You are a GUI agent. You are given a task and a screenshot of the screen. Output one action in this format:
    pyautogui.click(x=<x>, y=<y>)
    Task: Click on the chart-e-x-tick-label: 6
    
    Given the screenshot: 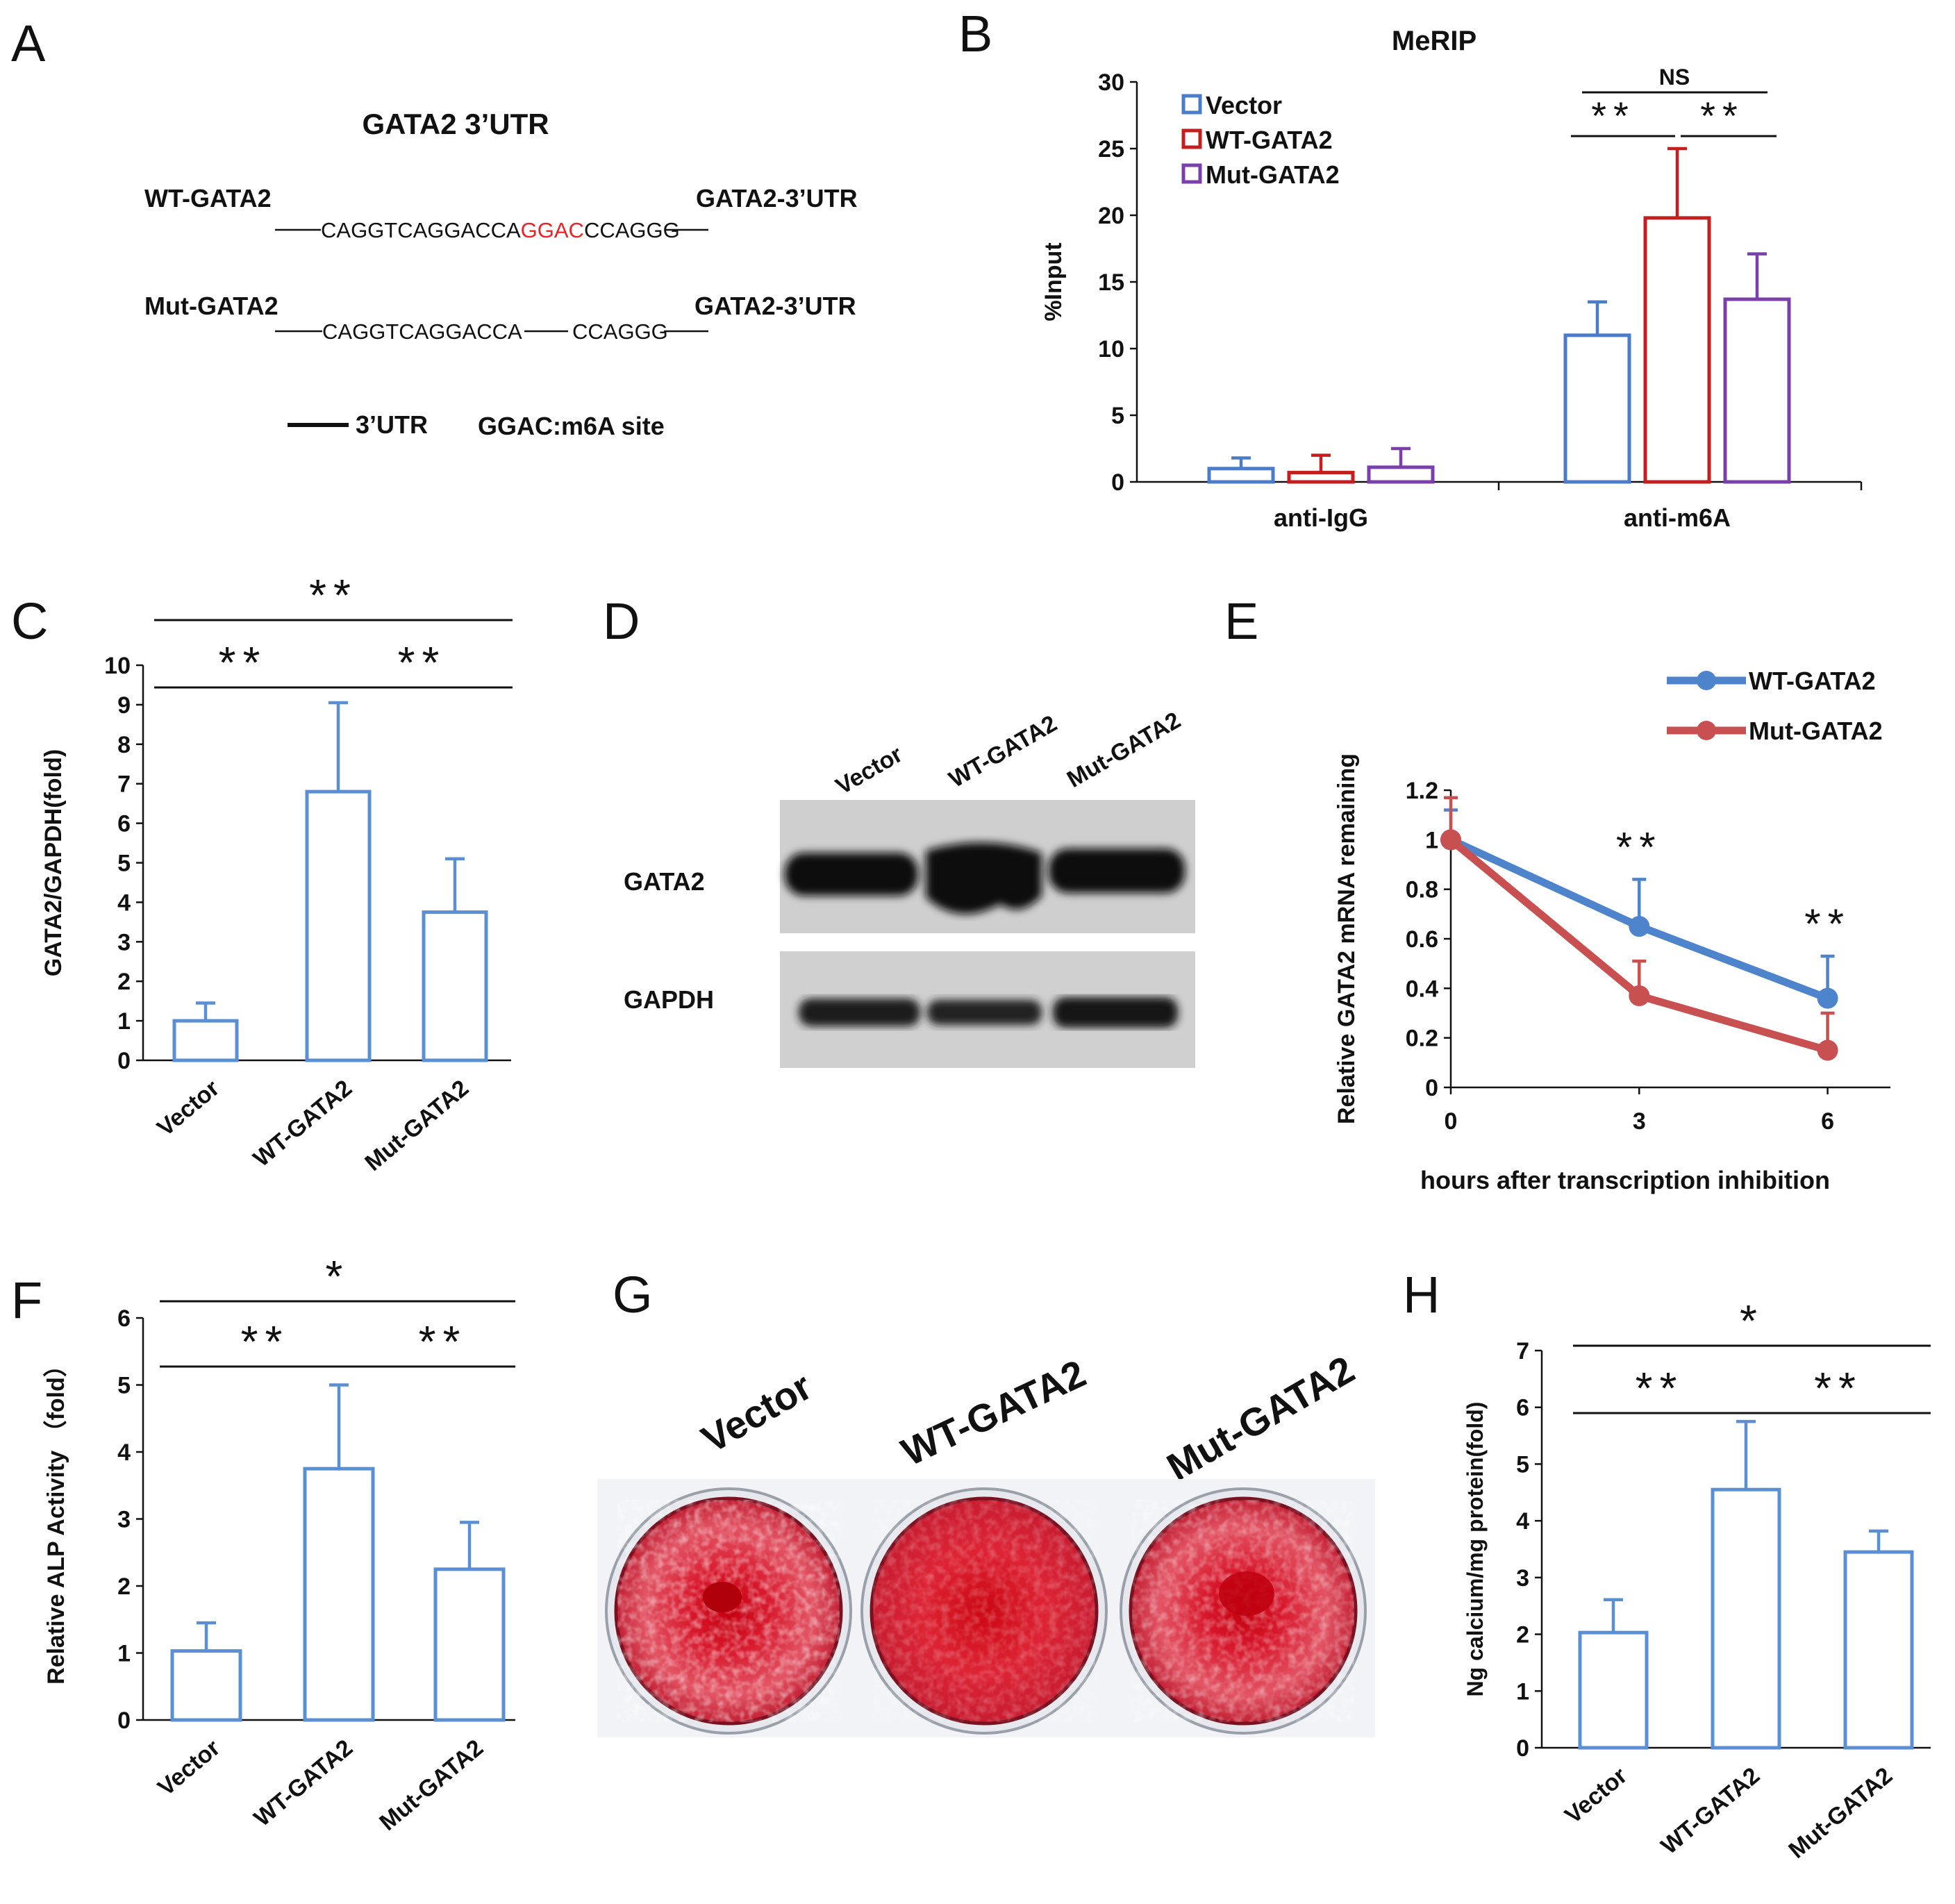 What is the action you would take?
    pyautogui.click(x=1827, y=1121)
    